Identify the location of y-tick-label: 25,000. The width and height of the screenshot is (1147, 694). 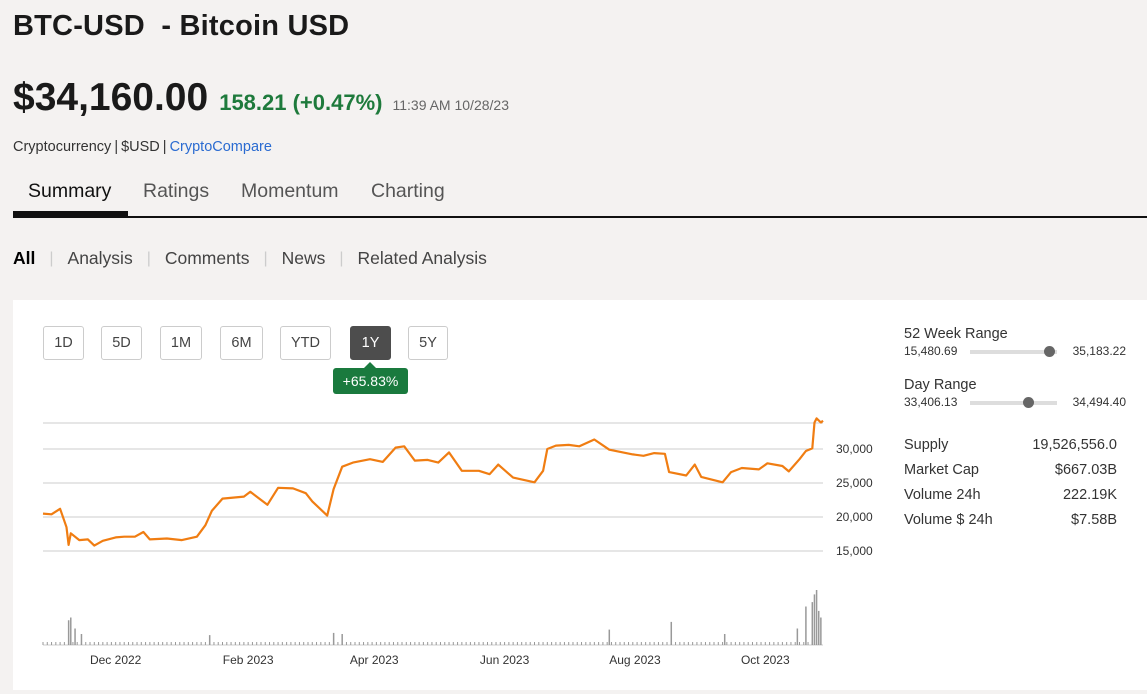
(854, 483).